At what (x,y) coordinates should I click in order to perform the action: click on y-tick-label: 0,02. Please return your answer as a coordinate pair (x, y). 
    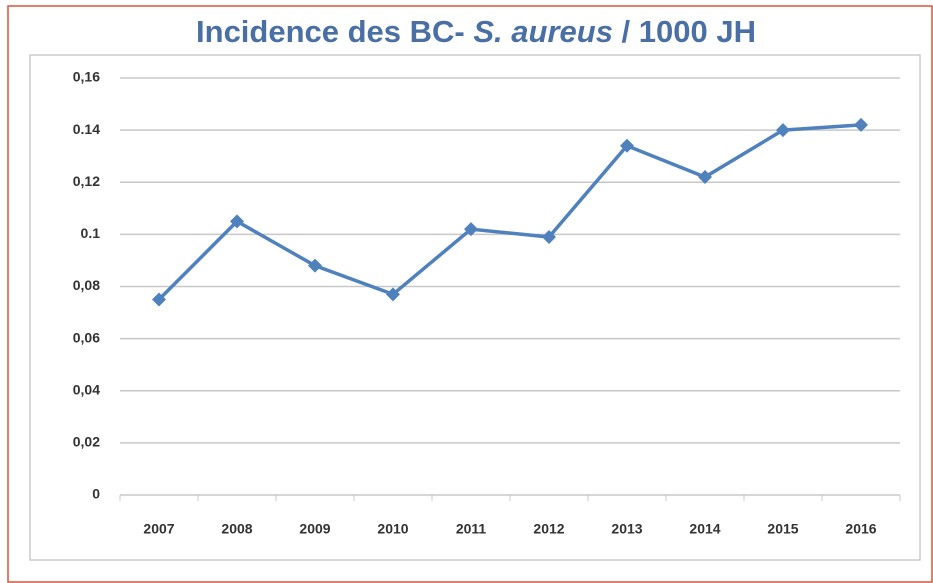
    Looking at the image, I should click on (86, 442).